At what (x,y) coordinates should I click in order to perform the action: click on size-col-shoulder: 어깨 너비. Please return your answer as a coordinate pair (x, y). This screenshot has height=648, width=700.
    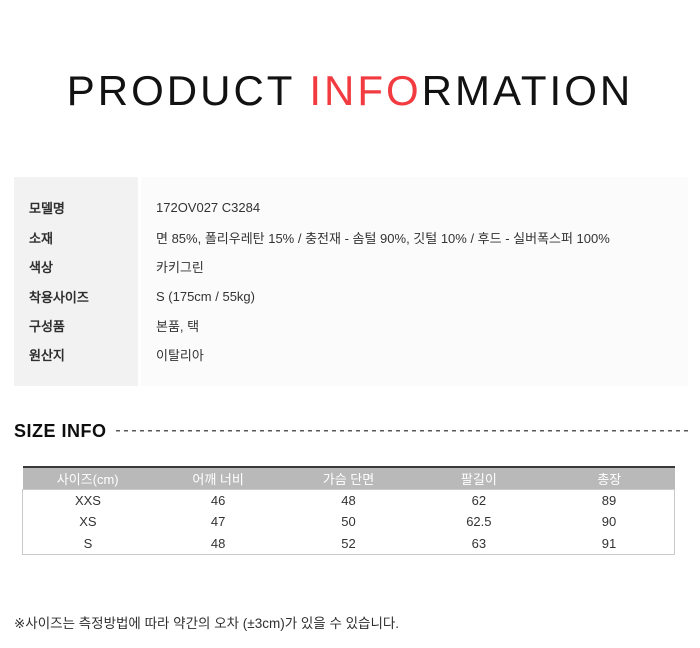
    Looking at the image, I should click on (218, 479).